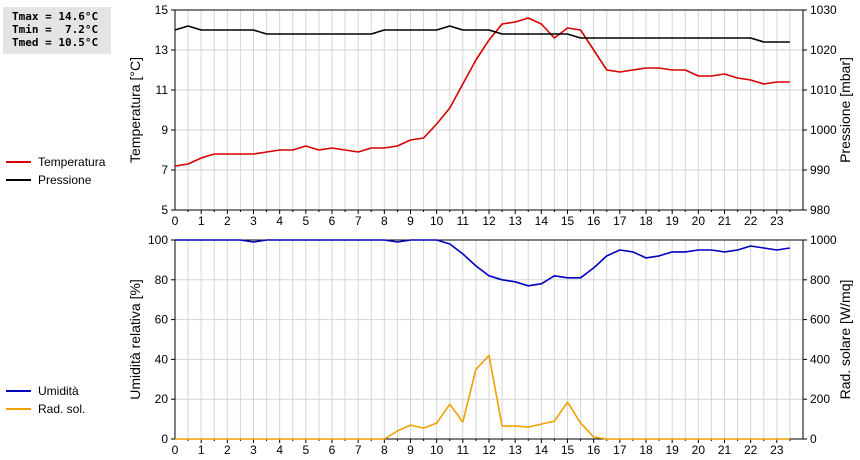 This screenshot has width=860, height=460. Describe the element at coordinates (482, 34) in the screenshot. I see `series-line-pressure` at that location.